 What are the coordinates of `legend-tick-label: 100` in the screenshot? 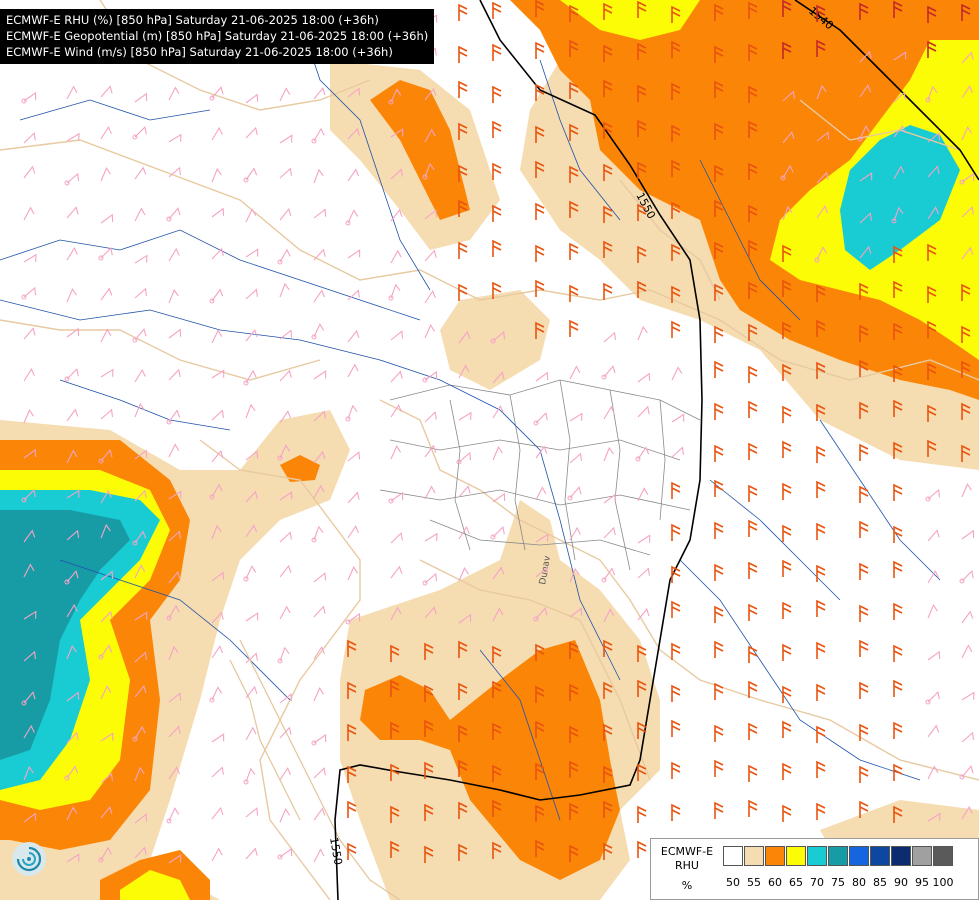 It's located at (943, 882).